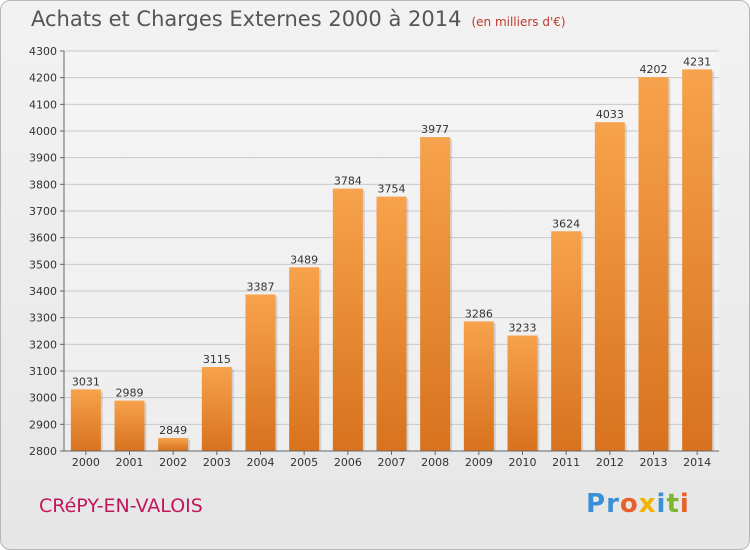 The height and width of the screenshot is (550, 750). Describe the element at coordinates (348, 462) in the screenshot. I see `x-tick-label: 2006` at that location.